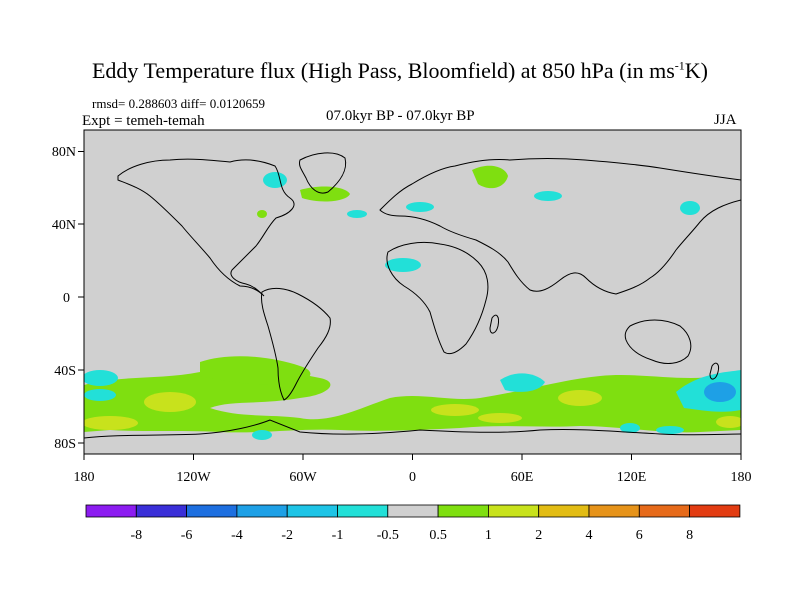 The height and width of the screenshot is (600, 800). What do you see at coordinates (438, 535) in the screenshot?
I see `colorbar-label: 0.5` at bounding box center [438, 535].